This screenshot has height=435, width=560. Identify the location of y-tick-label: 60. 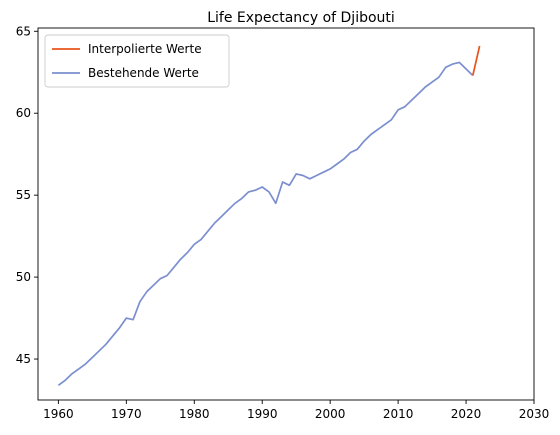
(23, 113).